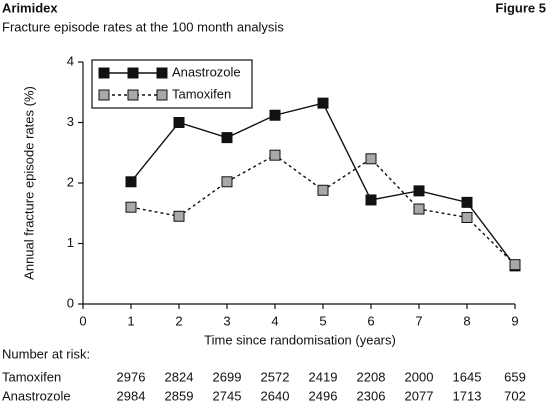 The image size is (549, 415). What do you see at coordinates (300, 339) in the screenshot?
I see `x-axis-label: Time since randomisation (years)` at bounding box center [300, 339].